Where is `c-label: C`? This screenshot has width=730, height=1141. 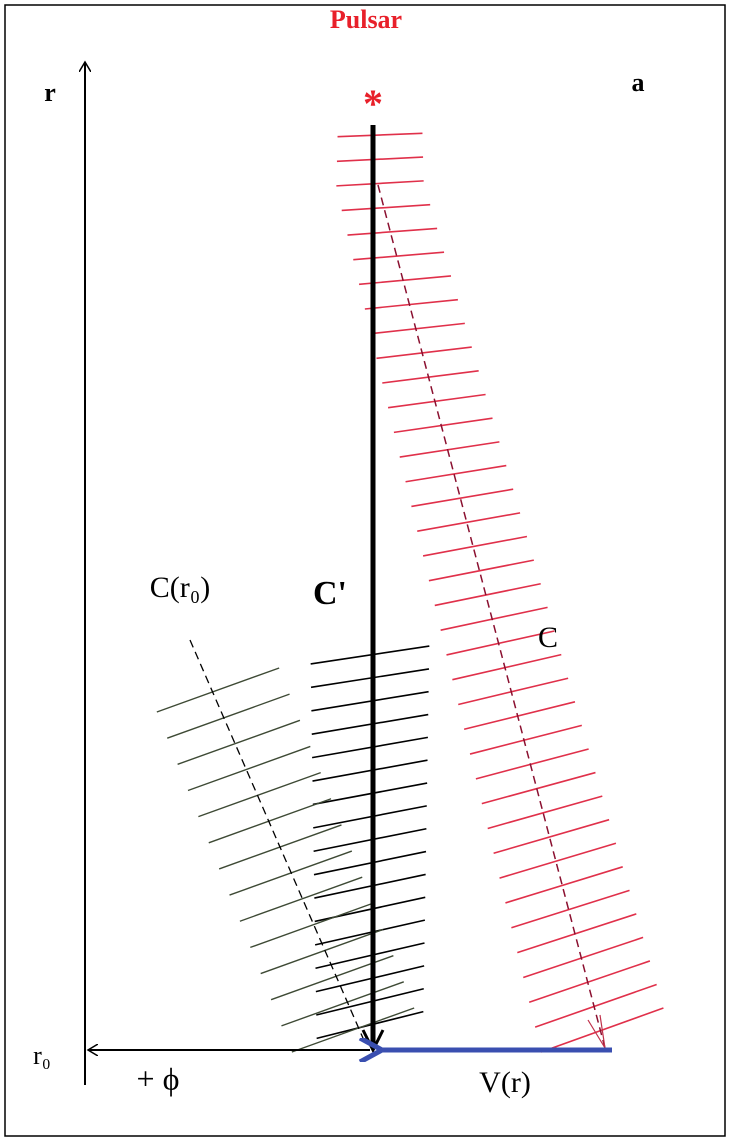 c-label: C is located at coordinates (548, 637).